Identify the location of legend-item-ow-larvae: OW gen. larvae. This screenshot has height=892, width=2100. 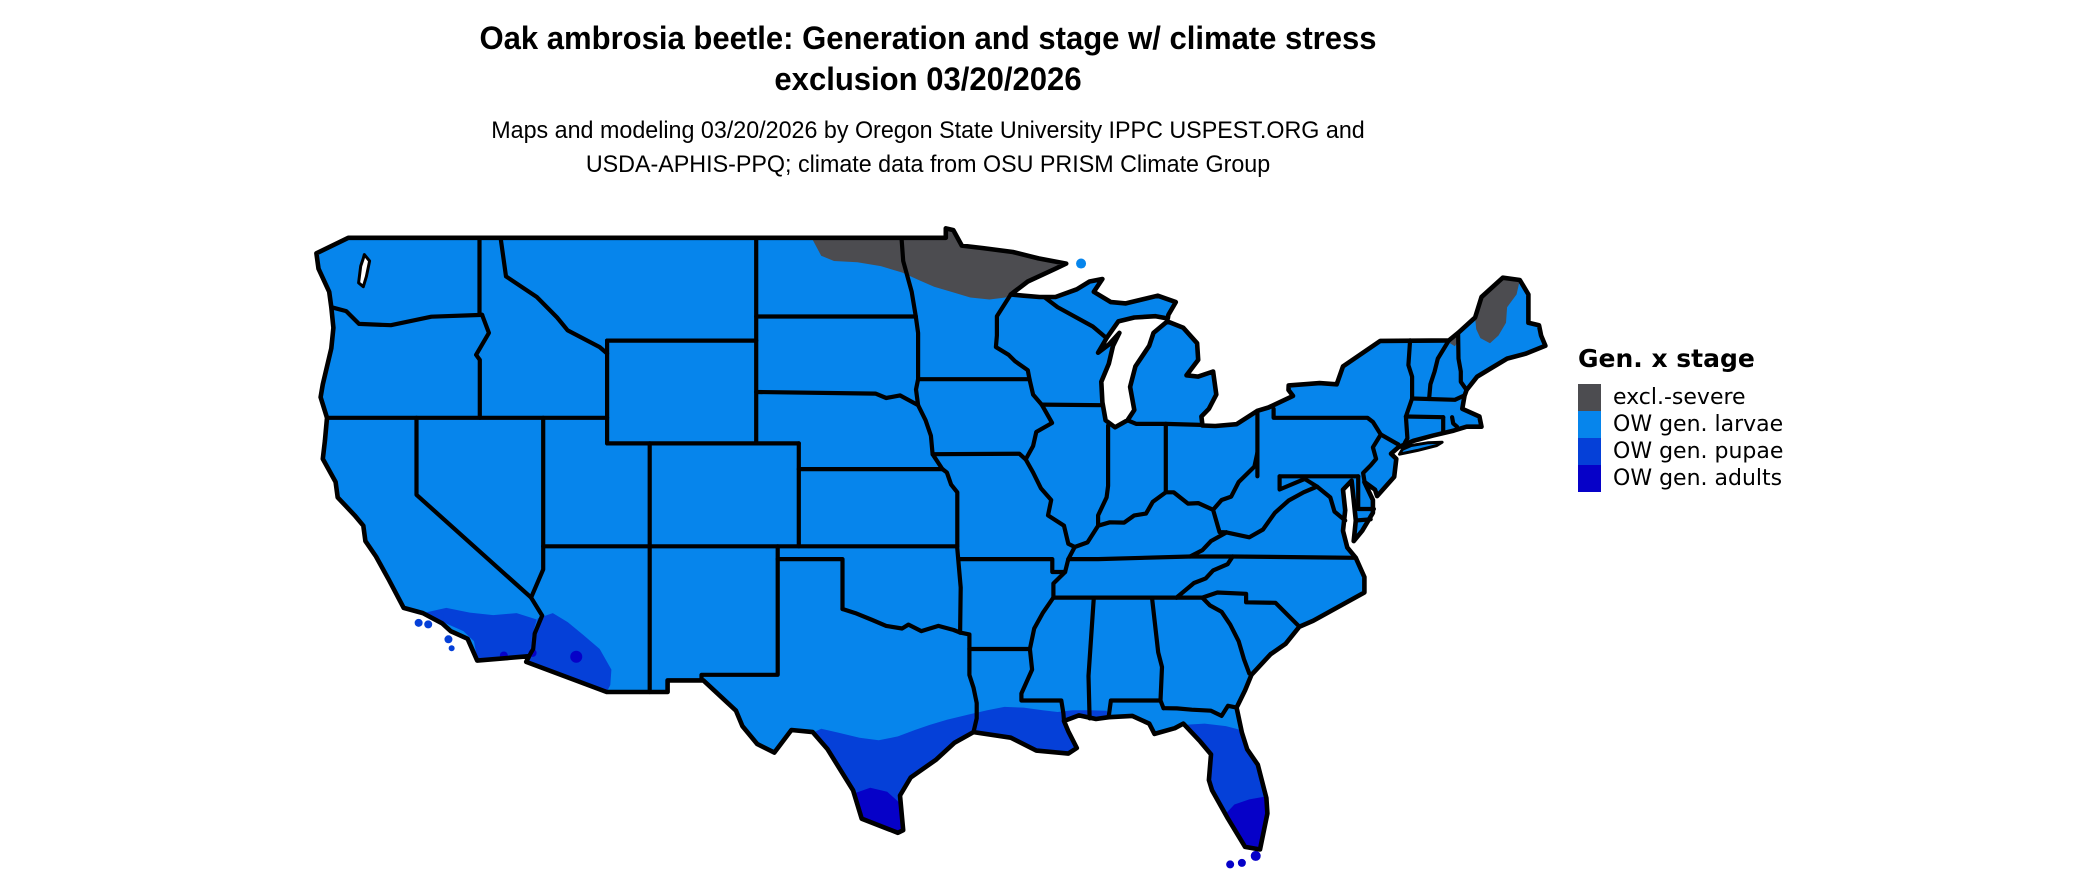
(1680, 424).